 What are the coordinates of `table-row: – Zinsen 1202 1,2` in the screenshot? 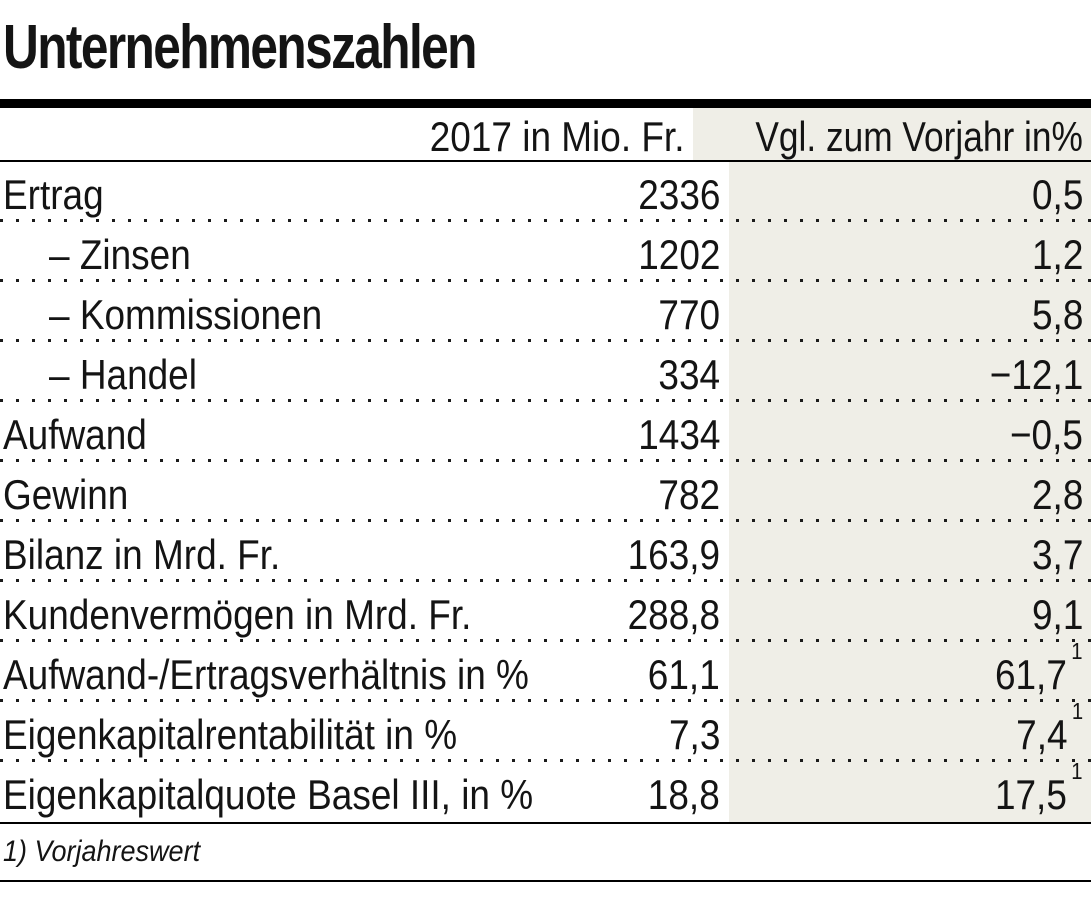 It's located at (545, 252).